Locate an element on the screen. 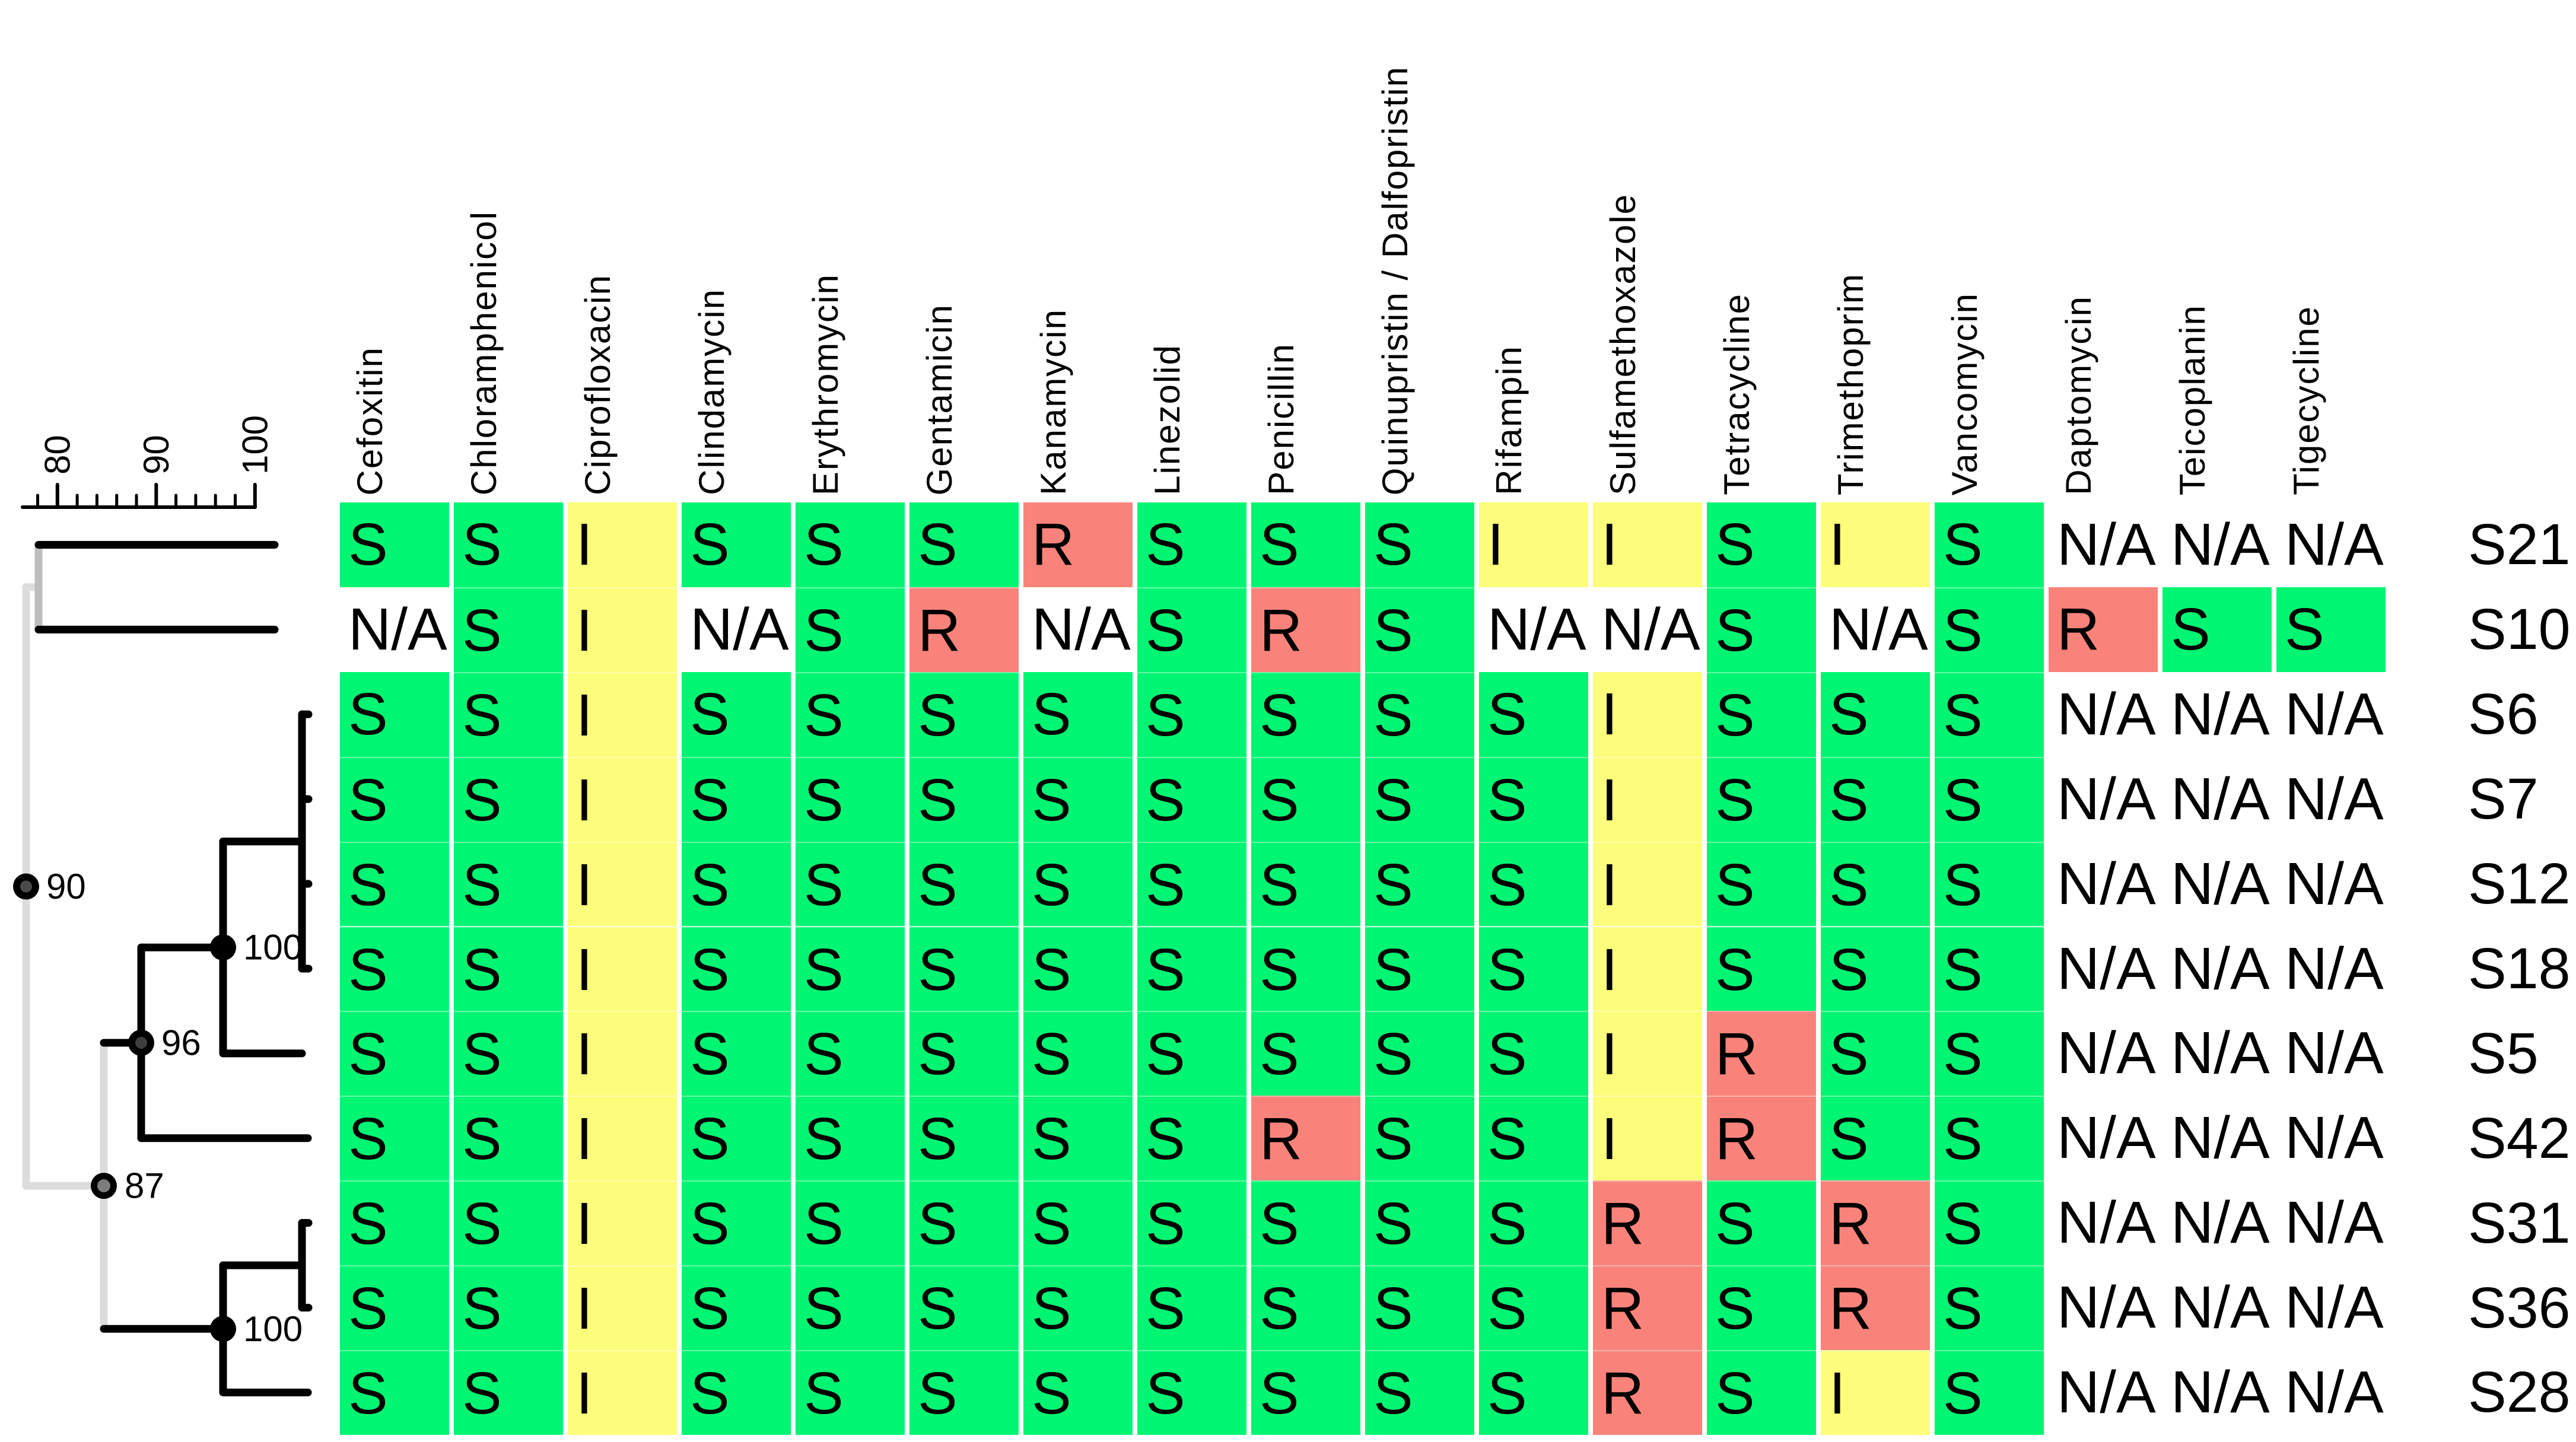 This screenshot has width=2576, height=1442. bootstrap-label-90: 90 is located at coordinates (66, 886).